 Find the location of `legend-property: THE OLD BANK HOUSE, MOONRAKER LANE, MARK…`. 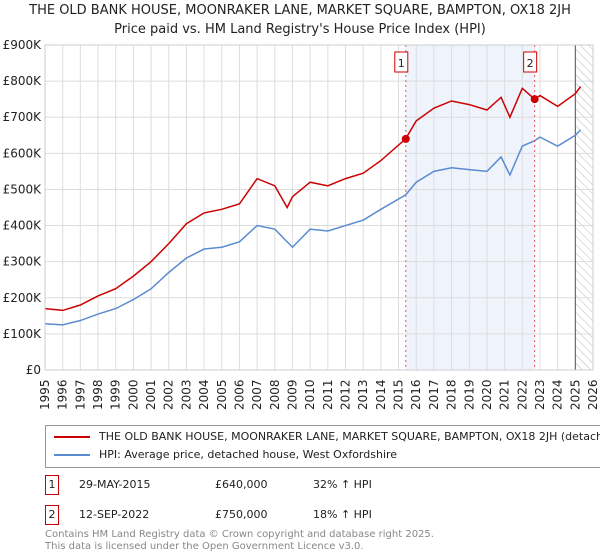

legend-property: THE OLD BANK HOUSE, MOONRAKER LANE, MARK… is located at coordinates (349, 436).